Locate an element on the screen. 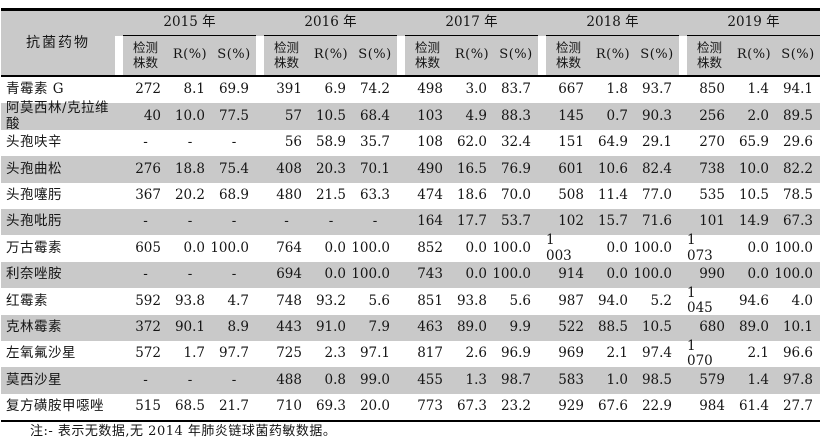  r-percent-cell: 61.4 is located at coordinates (753, 406).